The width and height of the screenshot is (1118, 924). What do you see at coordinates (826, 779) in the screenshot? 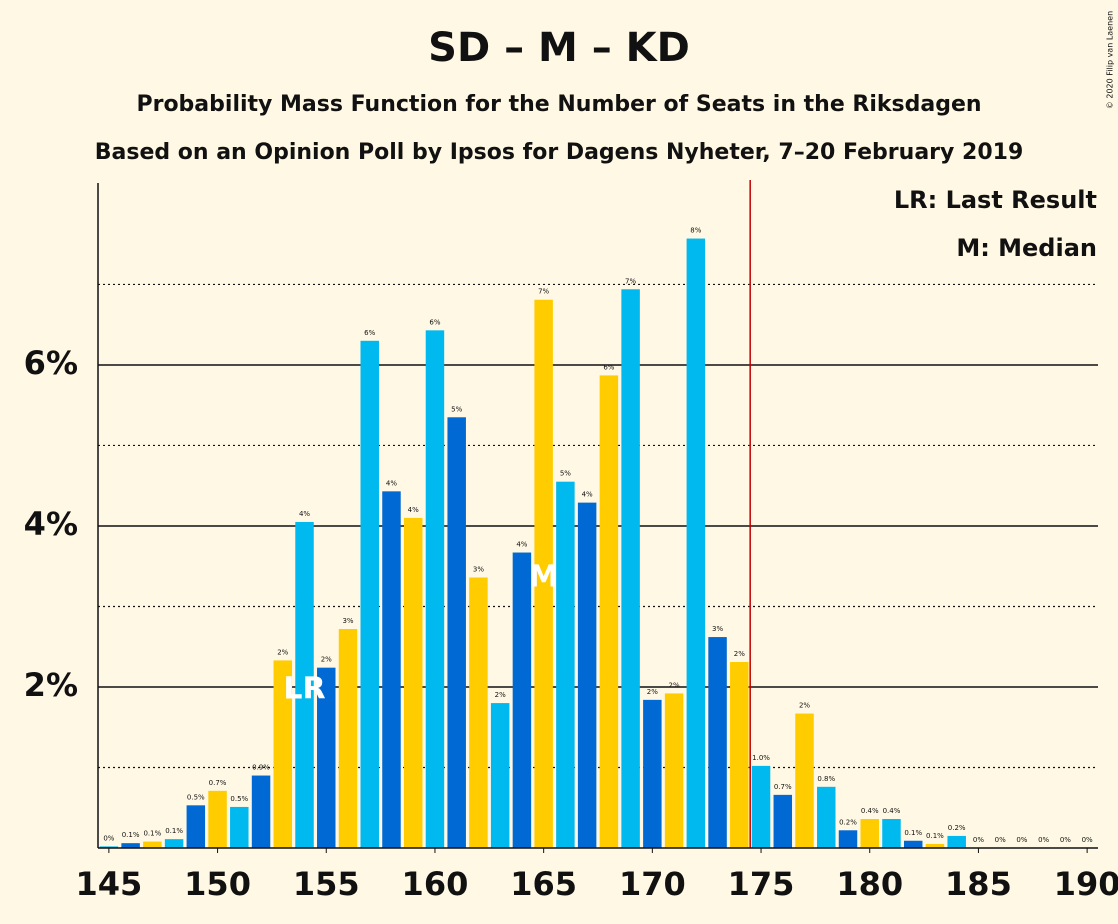
I see `value-label: 0.8%` at bounding box center [826, 779].